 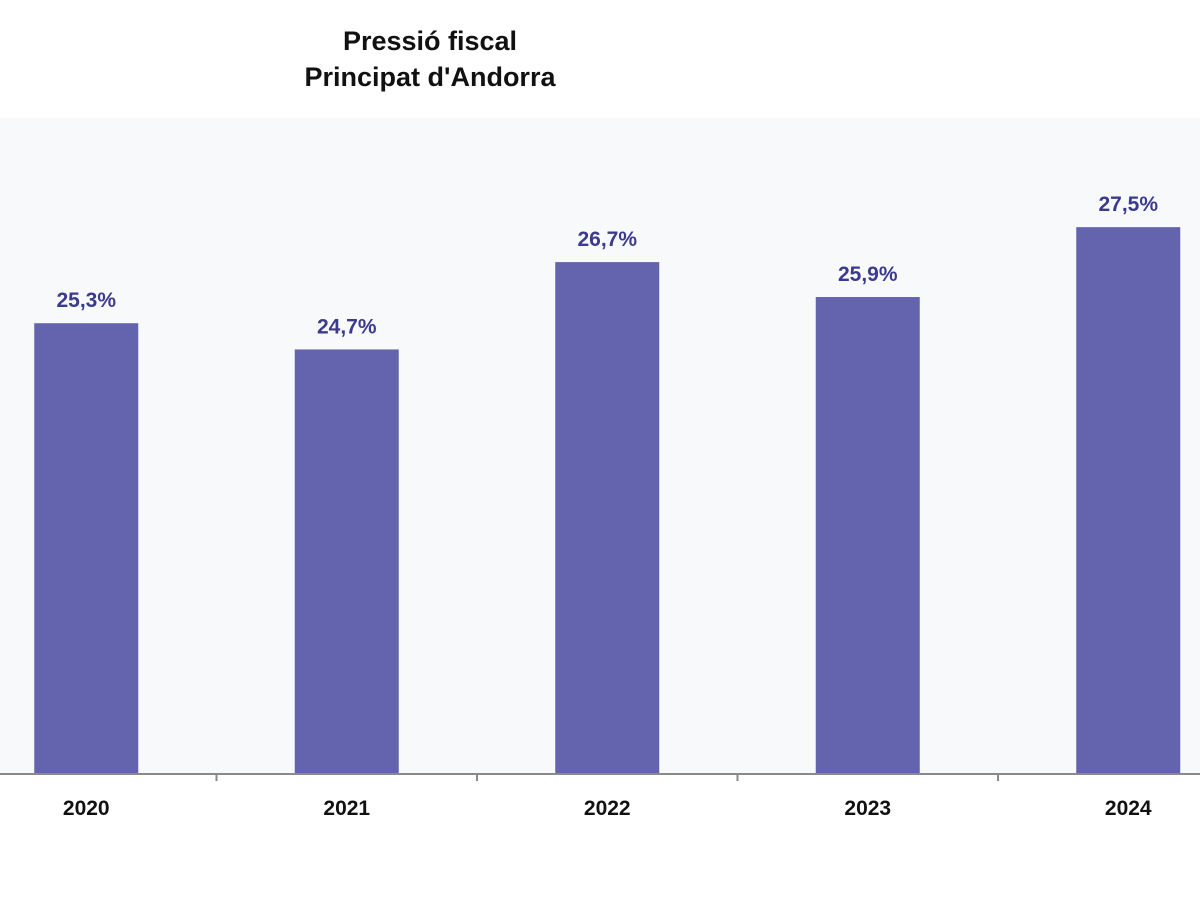 What do you see at coordinates (607, 517) in the screenshot?
I see `bar-2022` at bounding box center [607, 517].